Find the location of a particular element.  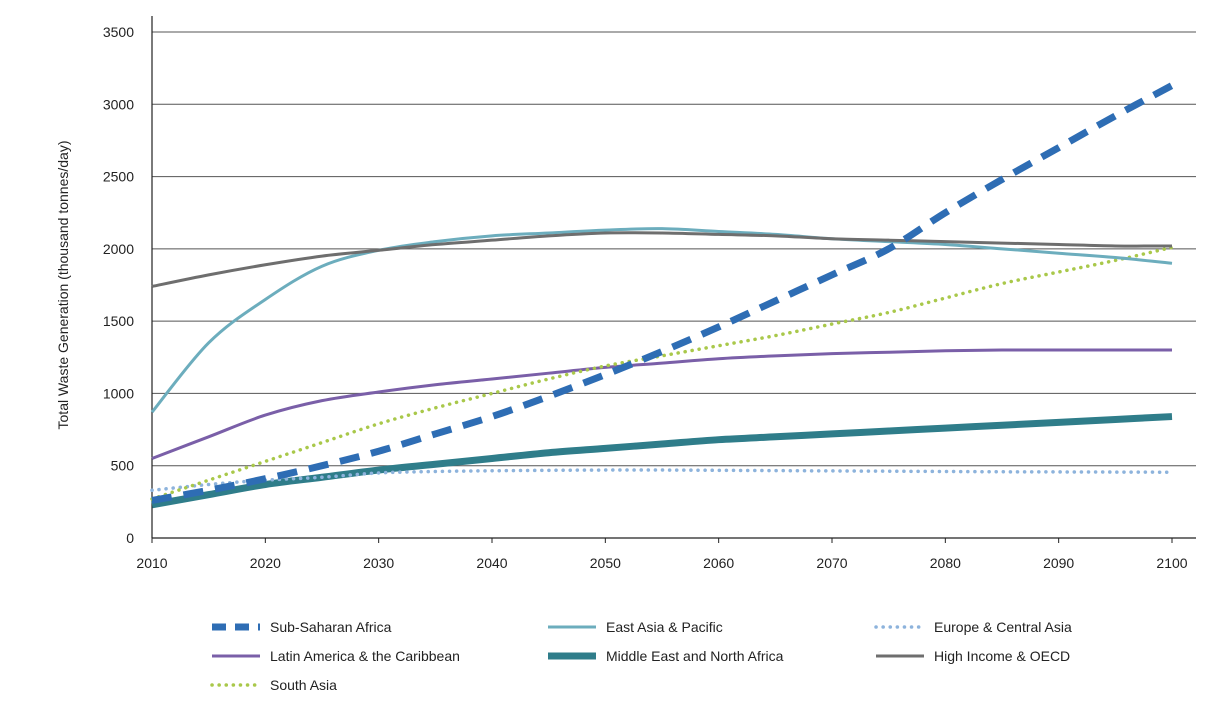

x-tick-label-2070: 2070 is located at coordinates (831, 563).